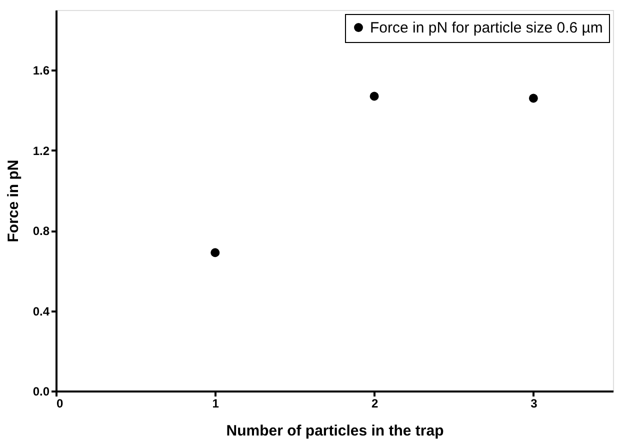 The image size is (618, 443). I want to click on y-tick-label: 0.8, so click(41, 231).